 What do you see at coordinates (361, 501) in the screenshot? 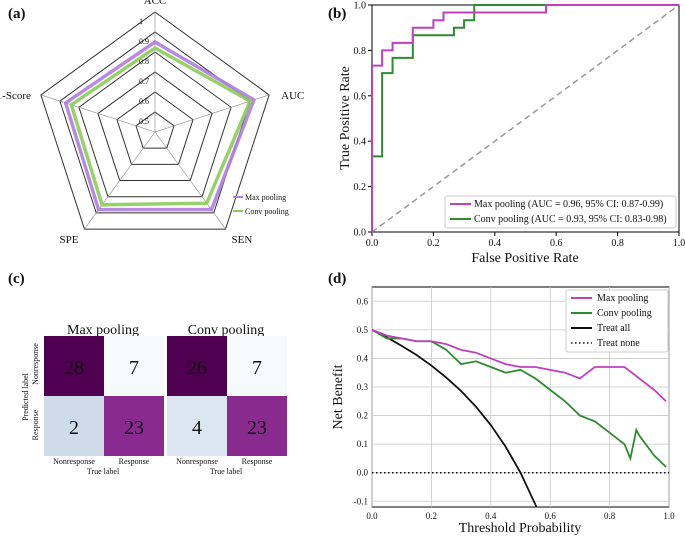
I see `dca-y-tick-label: -0.1` at bounding box center [361, 501].